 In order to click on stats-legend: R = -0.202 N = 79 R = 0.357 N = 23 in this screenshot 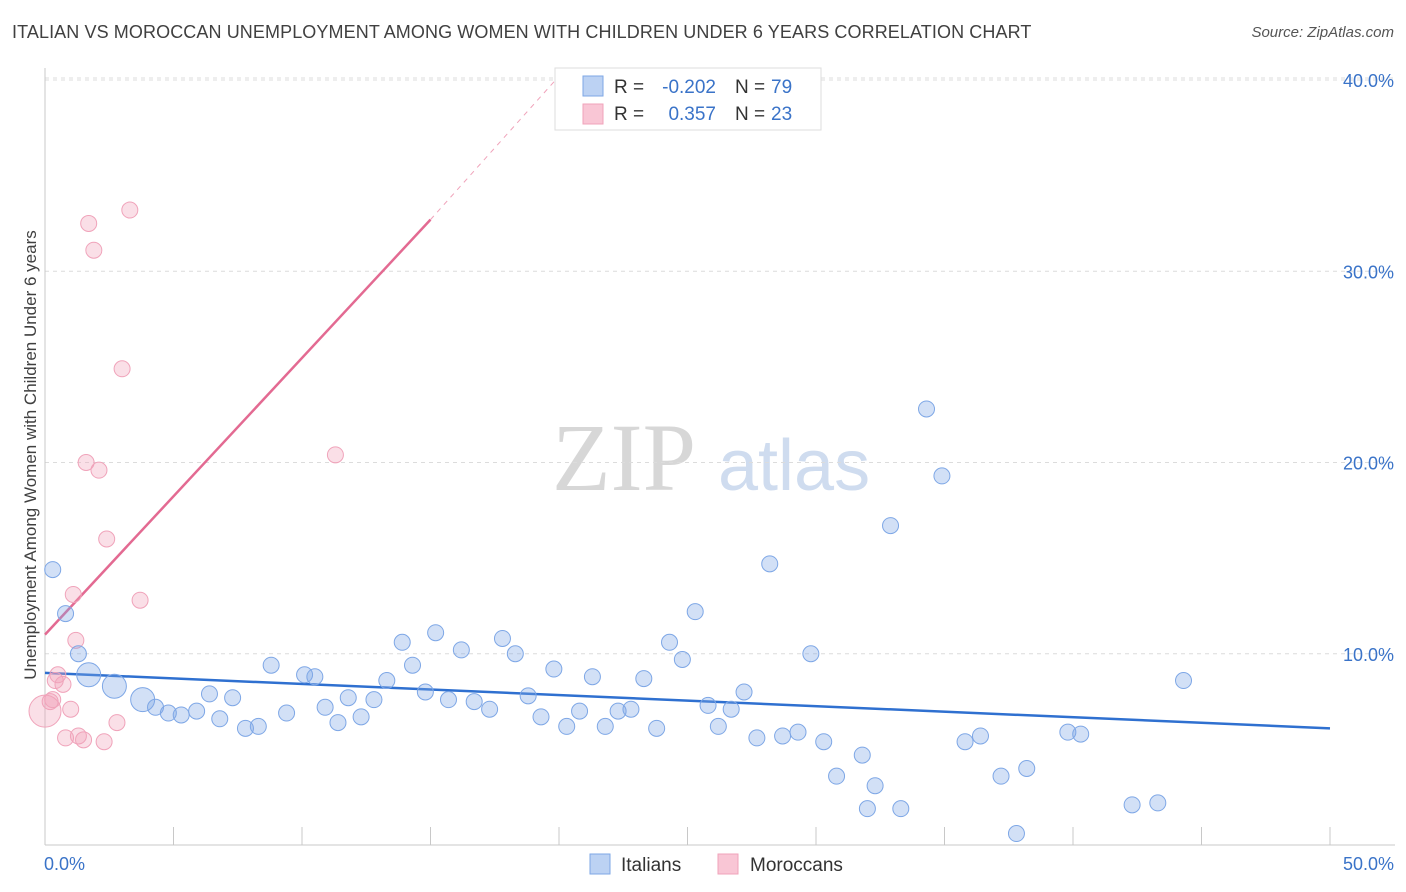, I will do `click(688, 99)`.